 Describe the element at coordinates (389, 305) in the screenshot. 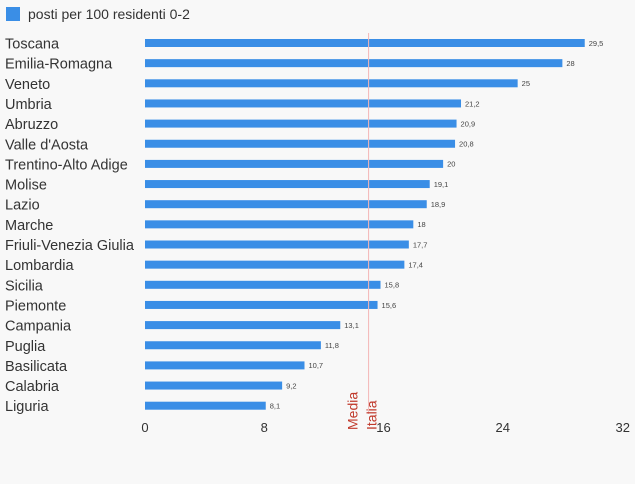

I see `value-label: 15,6` at that location.